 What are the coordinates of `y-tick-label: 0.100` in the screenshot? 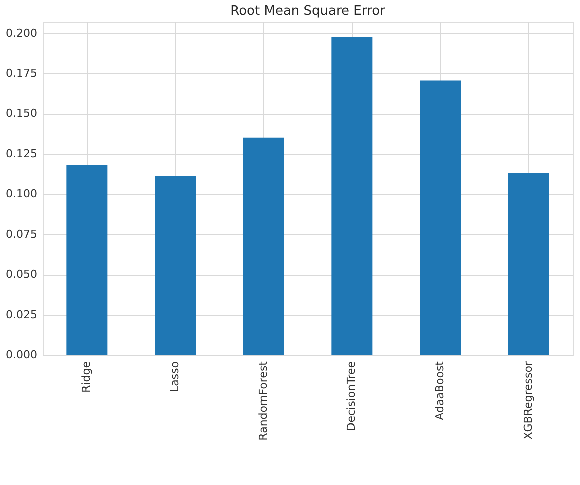 It's located at (22, 194).